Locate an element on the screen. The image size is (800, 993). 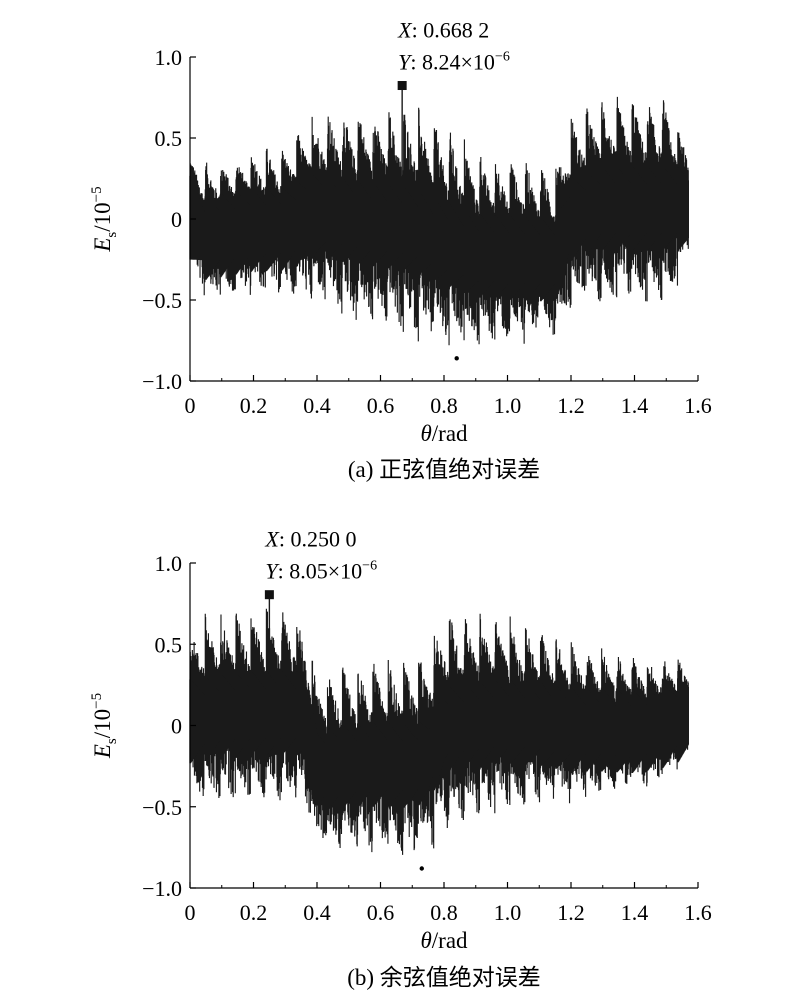
peak-x-readout: X: 0.250 0 is located at coordinates (310, 539).